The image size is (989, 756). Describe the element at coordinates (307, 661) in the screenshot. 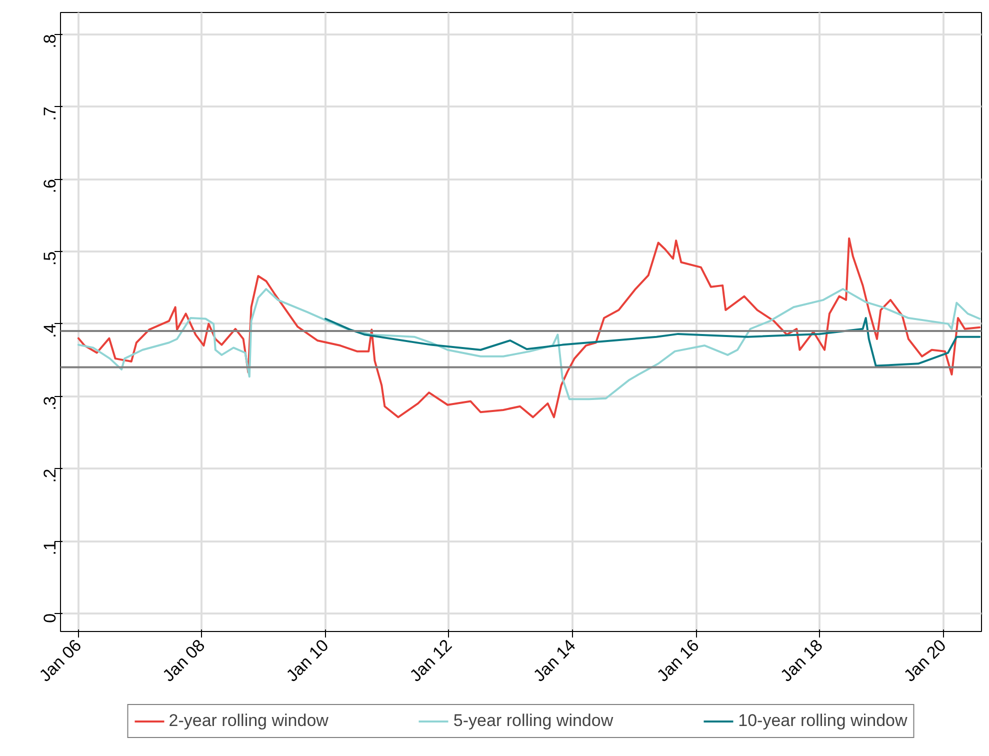

I see `x-tick-label: Jan 10` at that location.